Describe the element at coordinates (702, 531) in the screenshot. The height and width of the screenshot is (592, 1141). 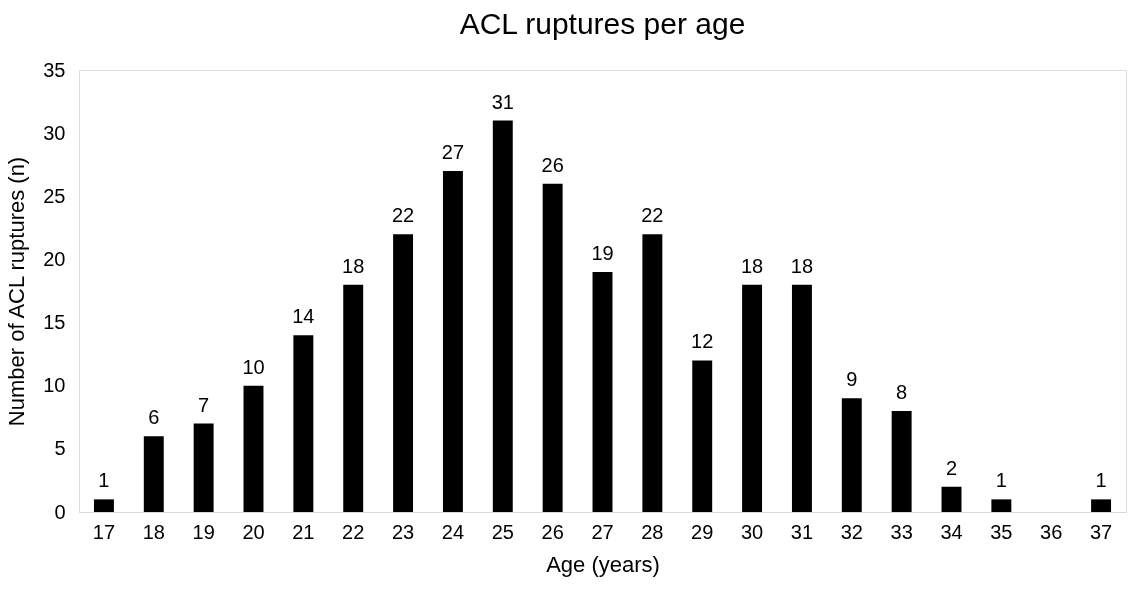
I see `x-tick-label: 29` at that location.